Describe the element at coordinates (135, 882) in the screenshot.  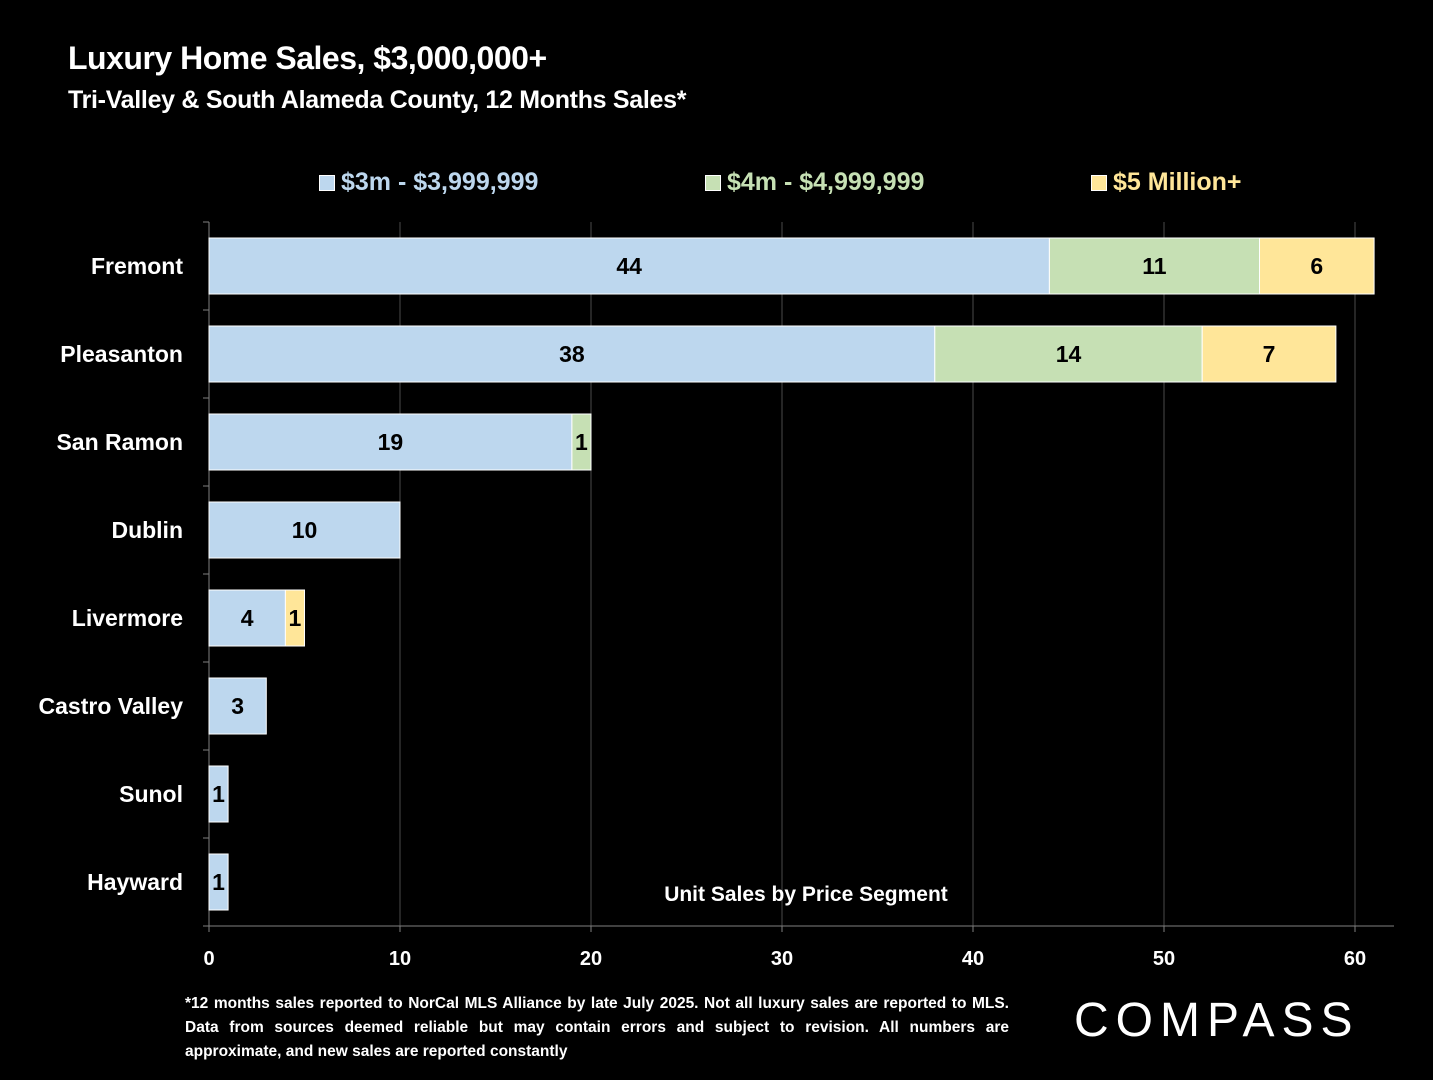
I see `category-label: Hayward` at that location.